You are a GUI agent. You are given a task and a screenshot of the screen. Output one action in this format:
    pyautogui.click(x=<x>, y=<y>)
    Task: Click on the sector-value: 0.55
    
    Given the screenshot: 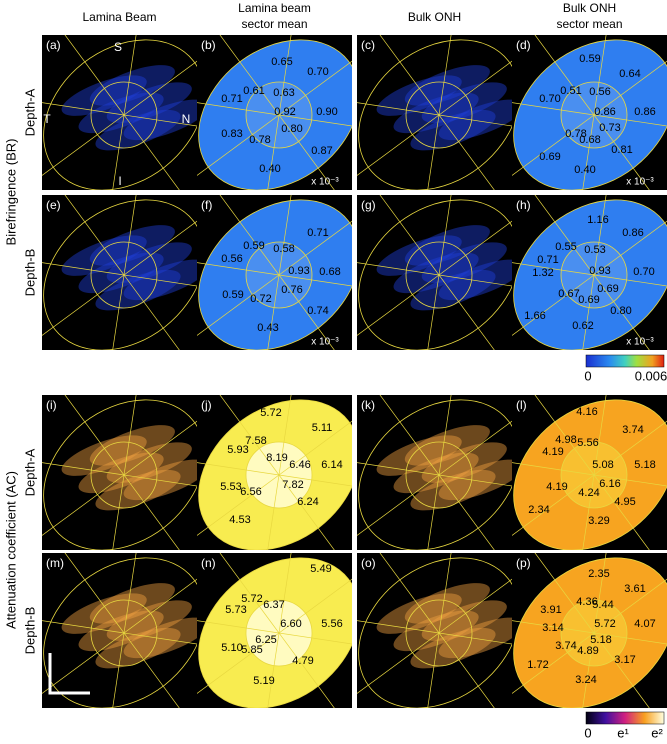 What is the action you would take?
    pyautogui.click(x=565, y=247)
    